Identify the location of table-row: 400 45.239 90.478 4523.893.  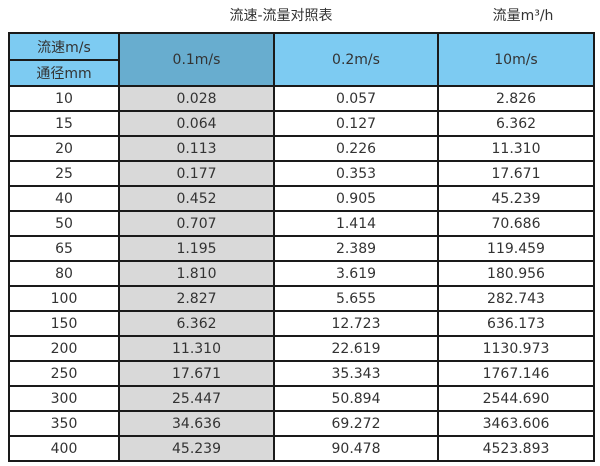
(301, 448).